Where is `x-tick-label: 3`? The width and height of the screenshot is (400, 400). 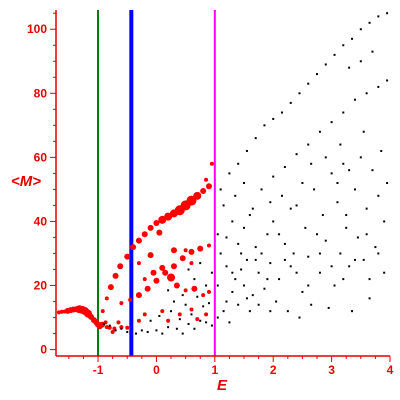
x-tick-label: 3 is located at coordinates (331, 370).